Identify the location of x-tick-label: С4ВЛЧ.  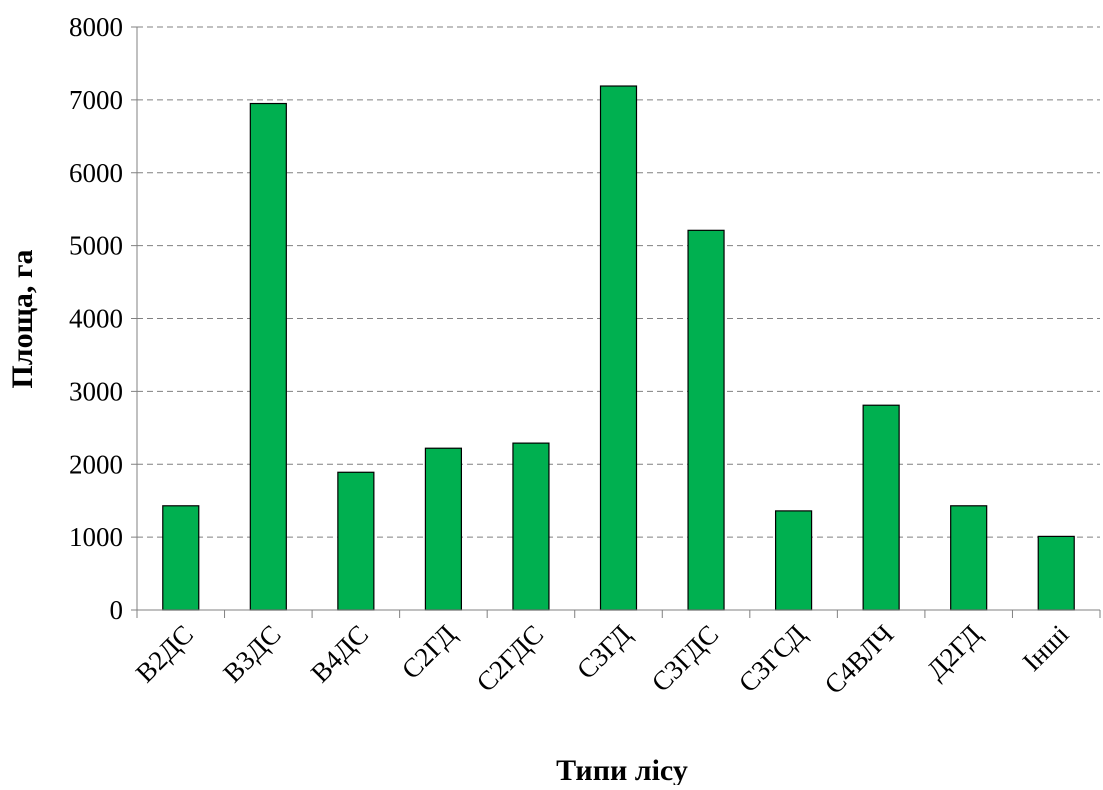
(859, 659).